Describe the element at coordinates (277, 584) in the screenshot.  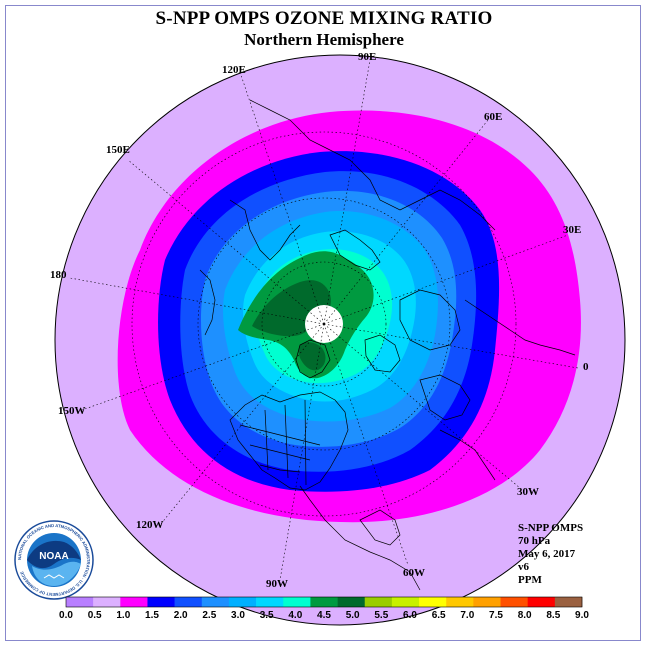
I see `lon-label-90w: 90W` at that location.